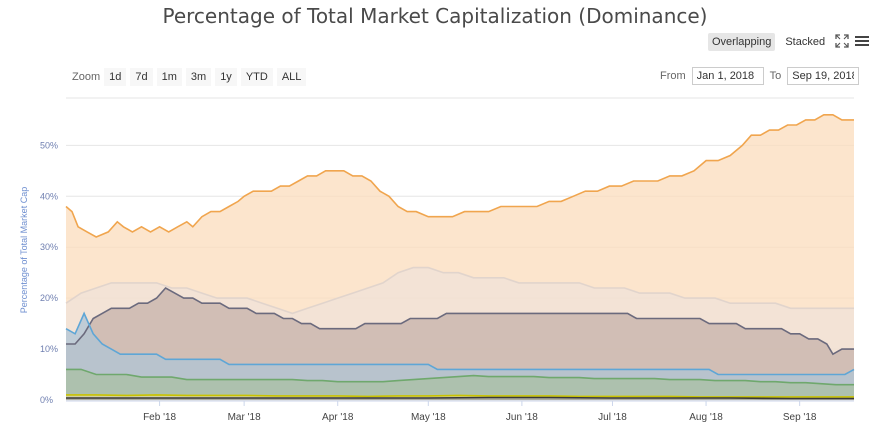 Image resolution: width=870 pixels, height=430 pixels. What do you see at coordinates (805, 42) in the screenshot?
I see `stacked-button: Stacked` at bounding box center [805, 42].